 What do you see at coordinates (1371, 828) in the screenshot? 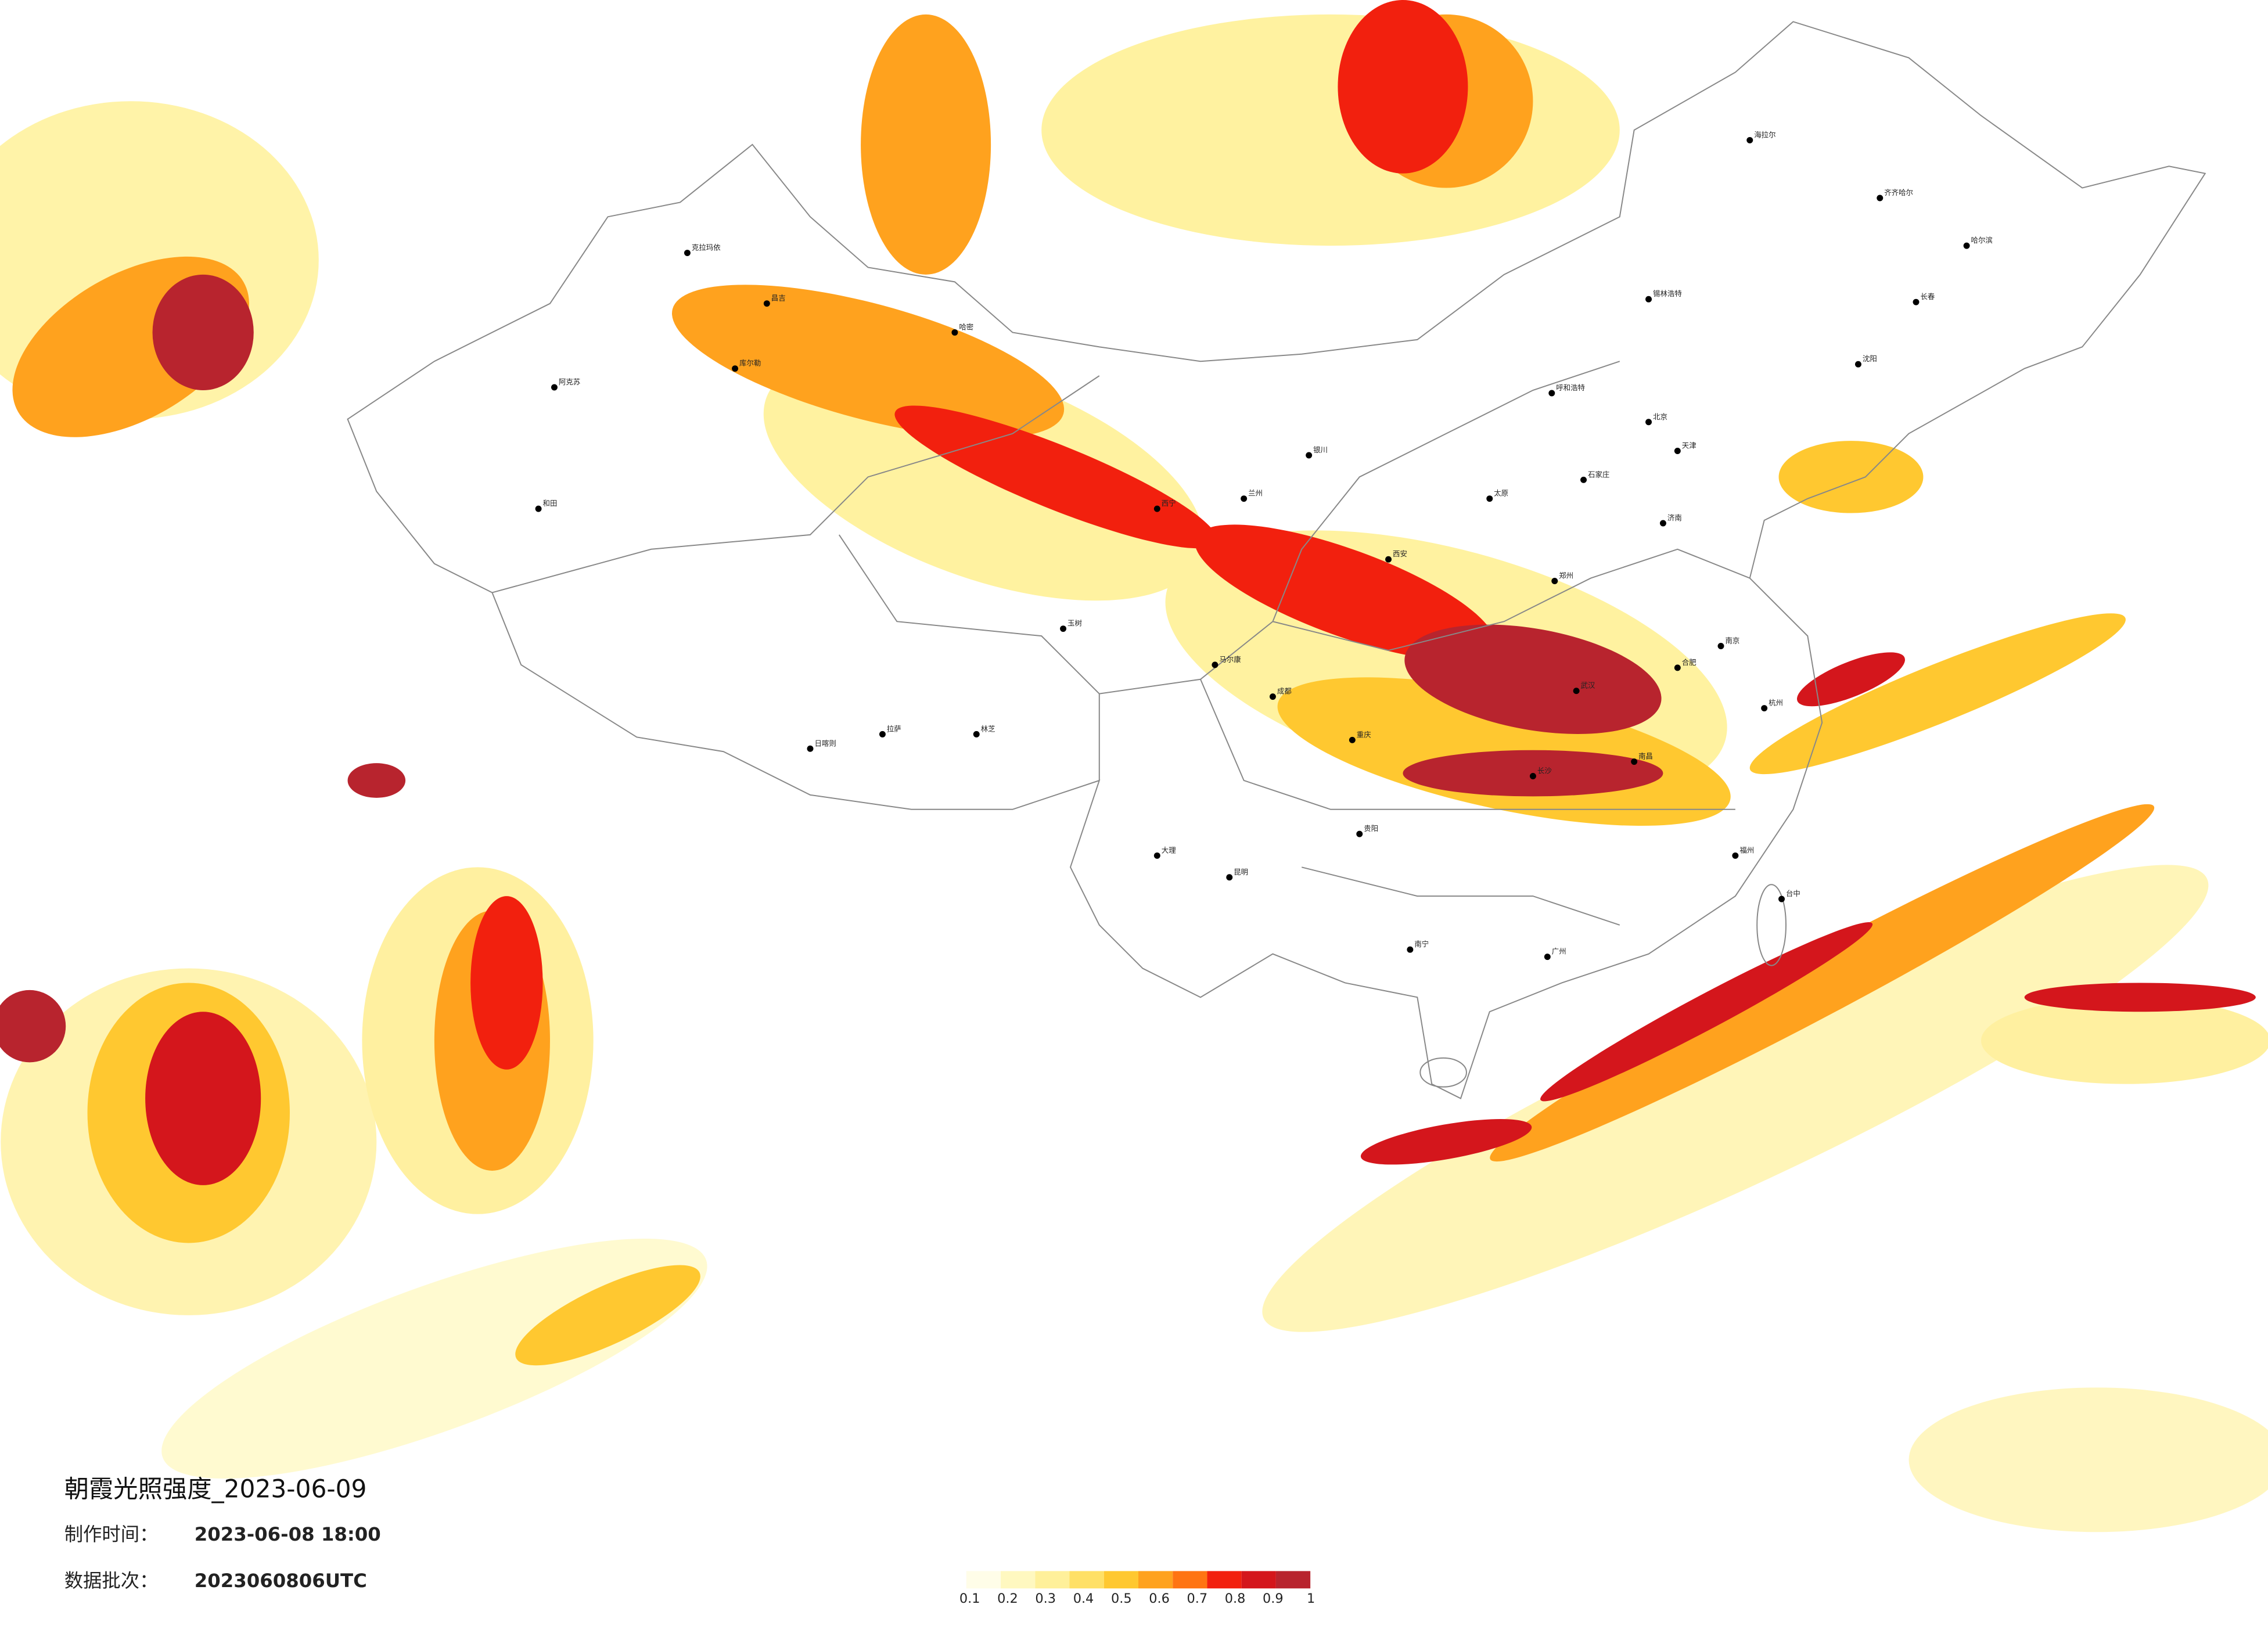
I see `city-label: 贵阳` at bounding box center [1371, 828].